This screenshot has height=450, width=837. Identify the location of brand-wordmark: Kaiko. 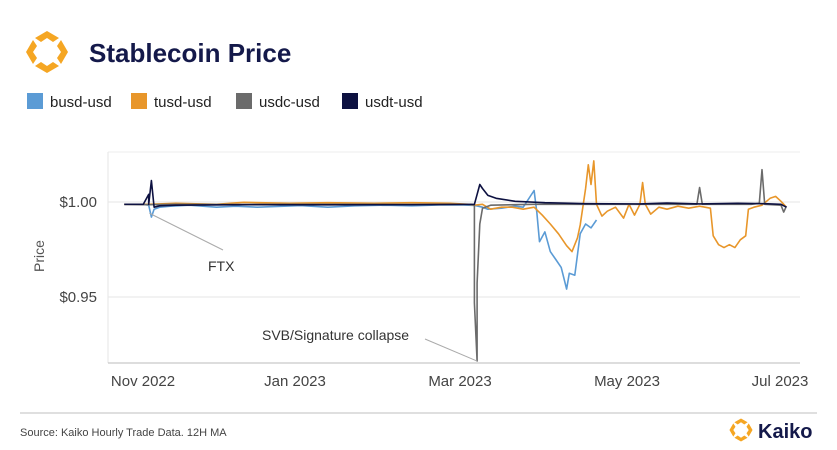
(785, 432).